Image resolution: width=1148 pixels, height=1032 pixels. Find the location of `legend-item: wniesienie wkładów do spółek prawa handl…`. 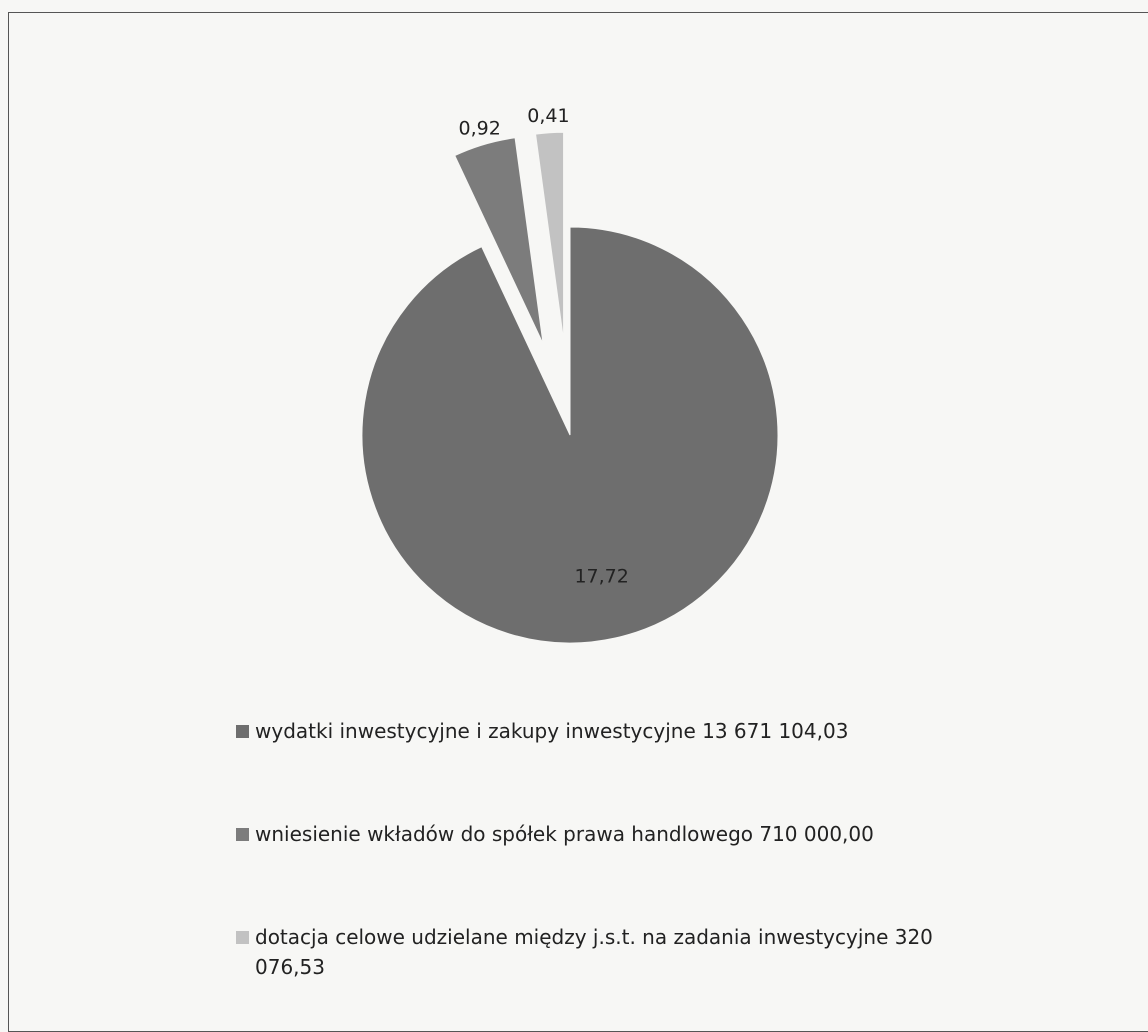

legend-item: wniesienie wkładów do spółek prawa handl… is located at coordinates (616, 870).